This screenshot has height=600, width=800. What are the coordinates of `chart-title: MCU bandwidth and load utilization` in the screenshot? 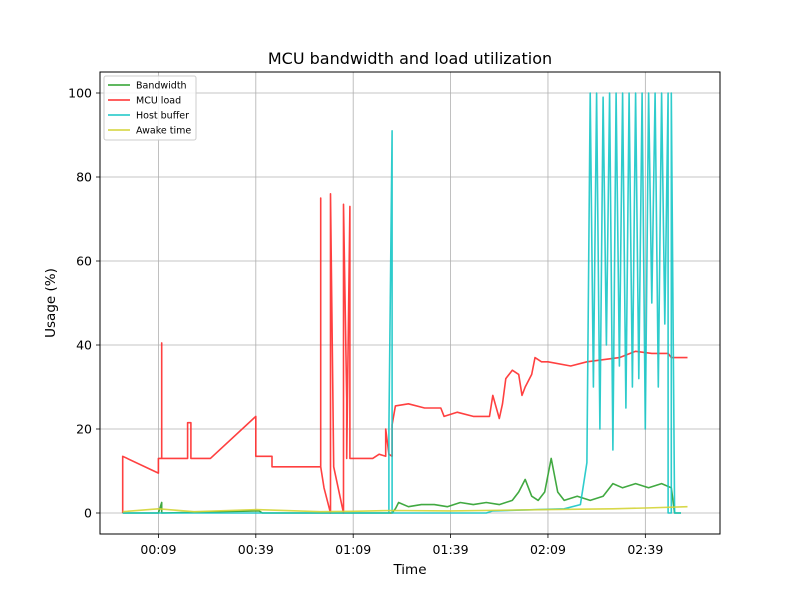 It's located at (410, 58).